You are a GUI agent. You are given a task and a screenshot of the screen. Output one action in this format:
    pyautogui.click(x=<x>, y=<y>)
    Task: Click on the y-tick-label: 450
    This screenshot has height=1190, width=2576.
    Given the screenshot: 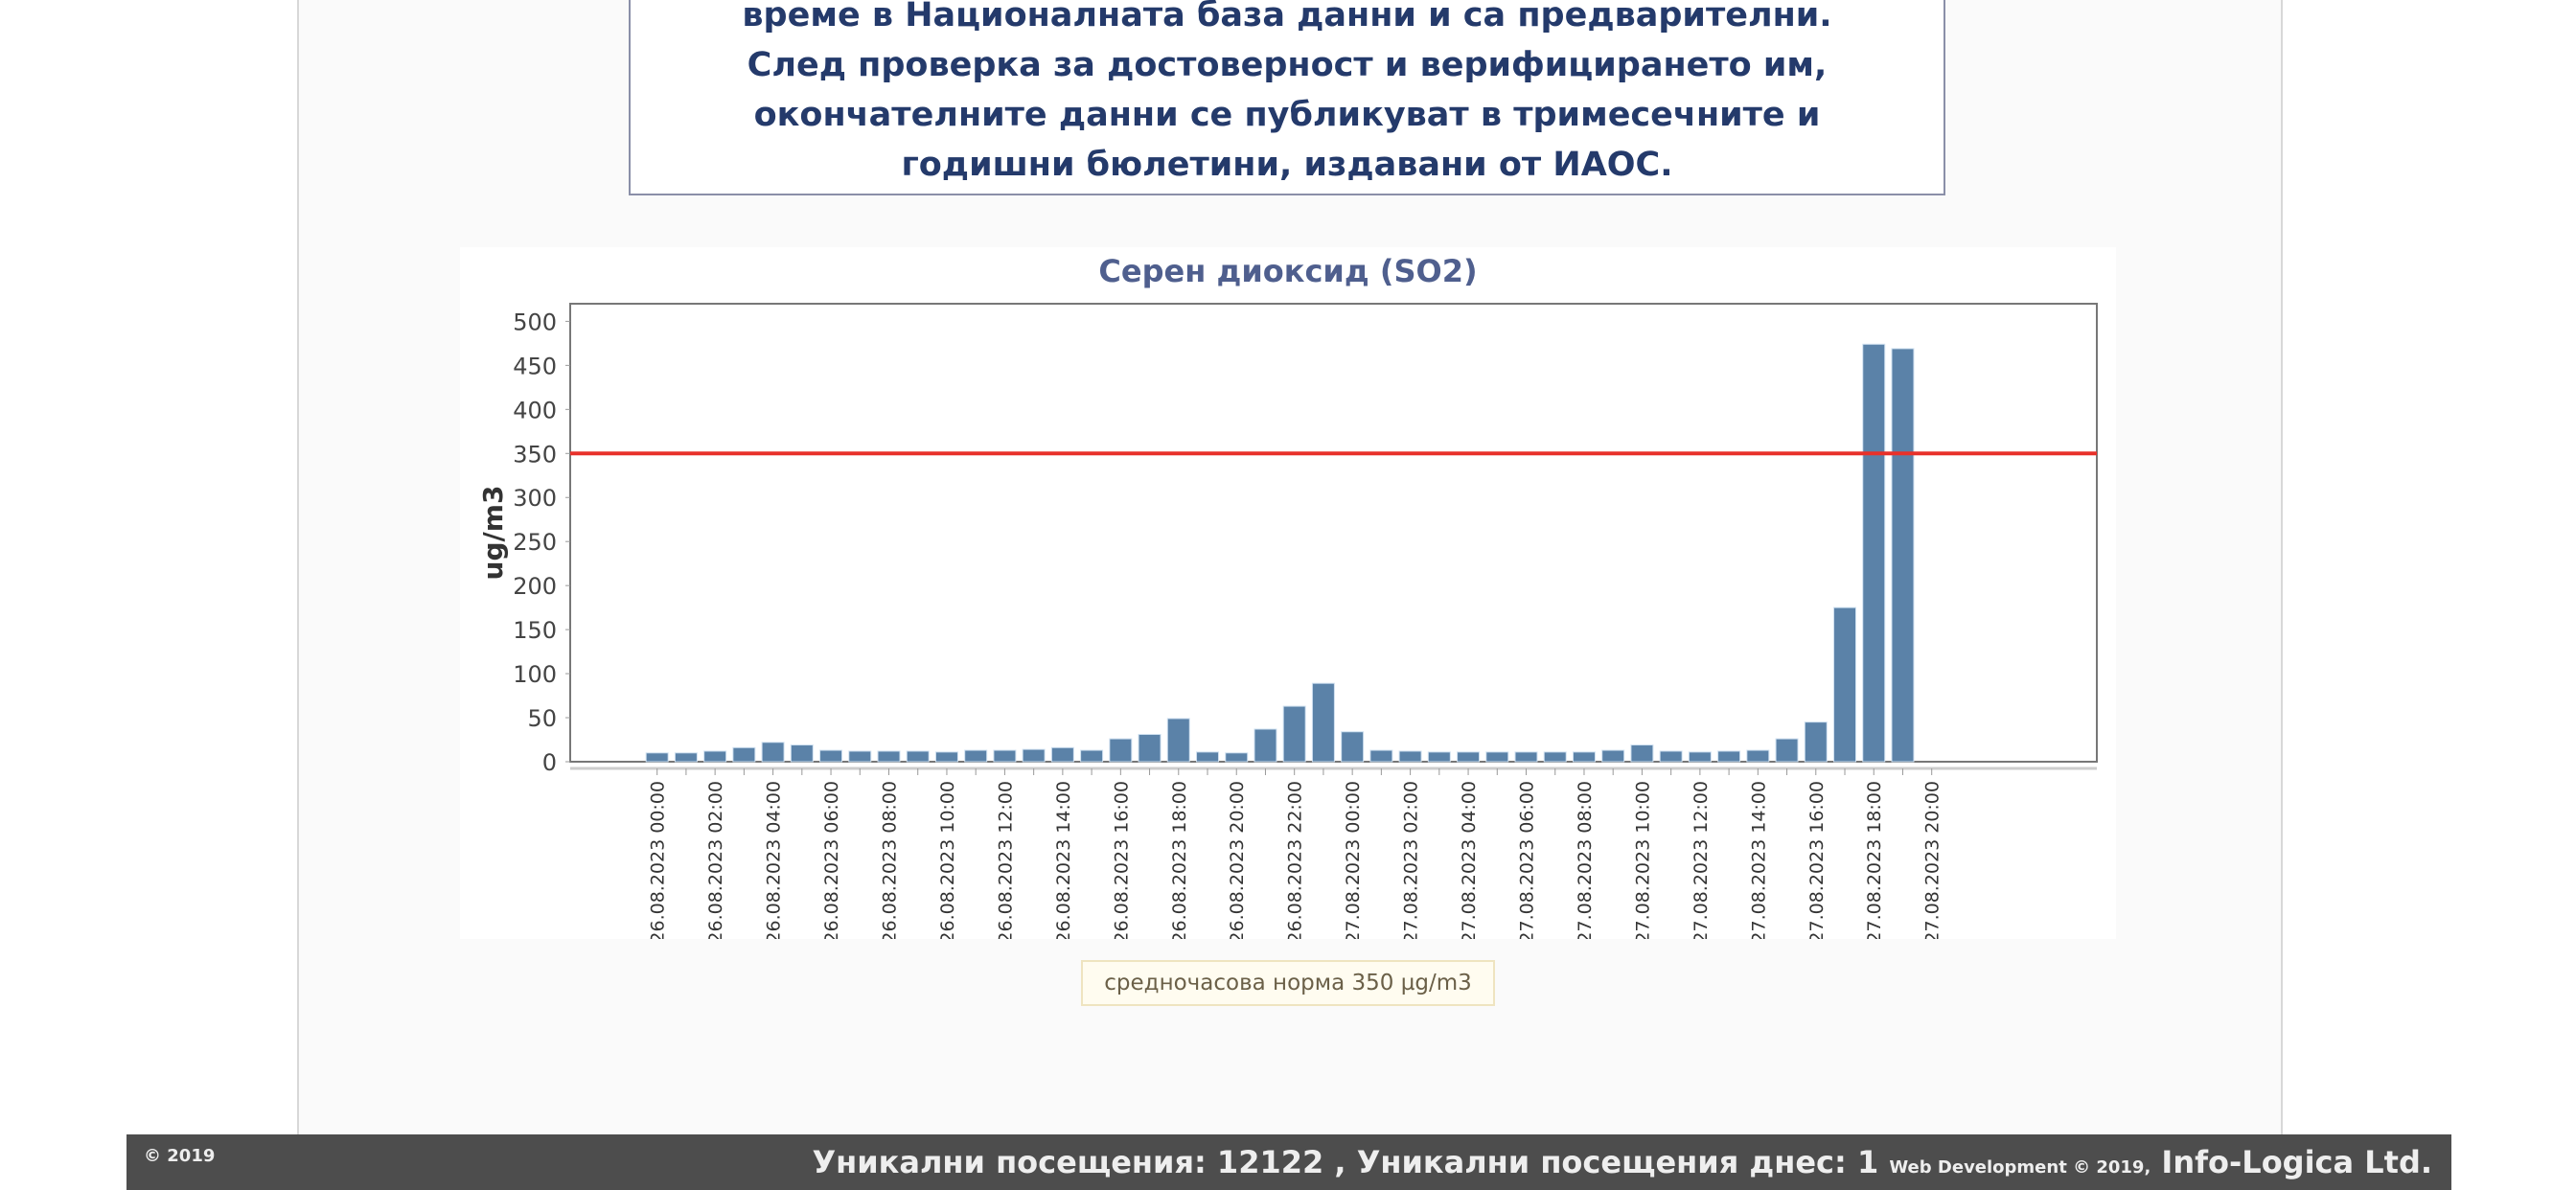 What is the action you would take?
    pyautogui.click(x=535, y=366)
    